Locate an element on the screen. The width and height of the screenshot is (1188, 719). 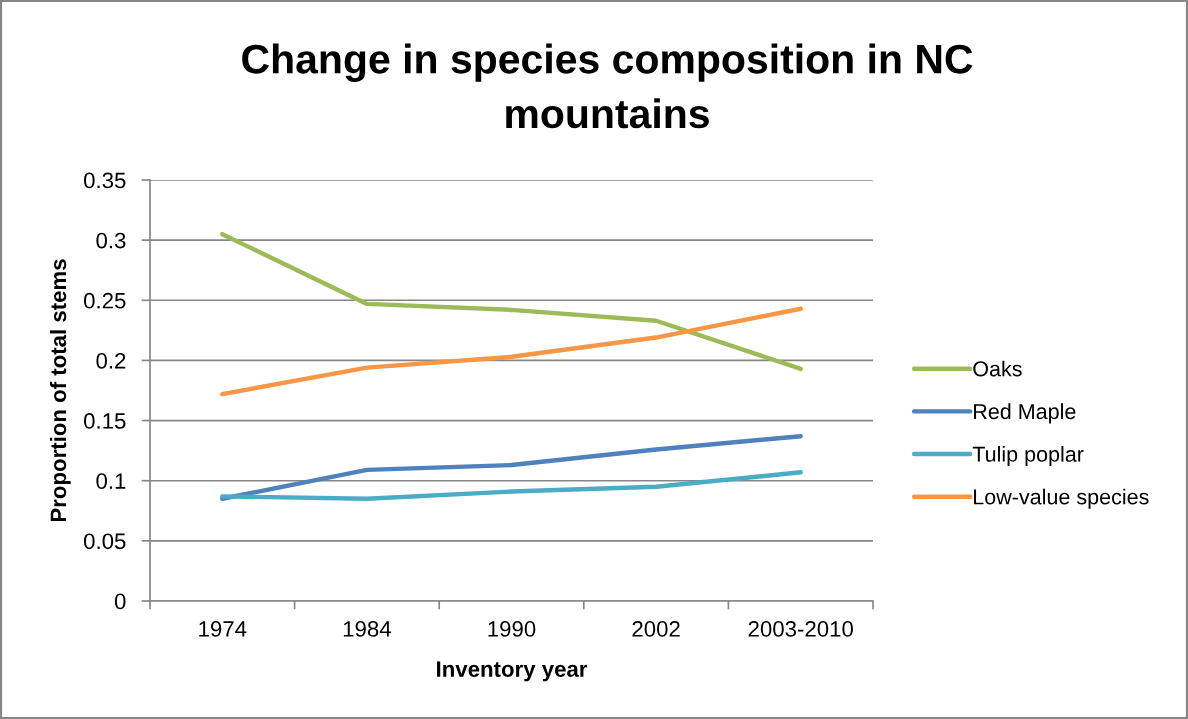
x-tick-label: 1984 is located at coordinates (367, 629).